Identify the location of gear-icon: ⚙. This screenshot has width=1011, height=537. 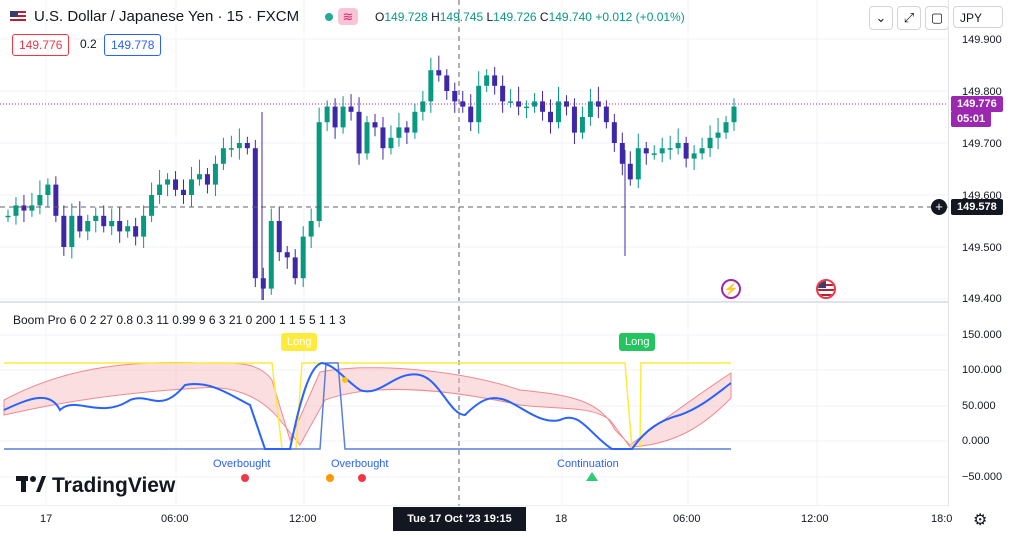
(980, 520).